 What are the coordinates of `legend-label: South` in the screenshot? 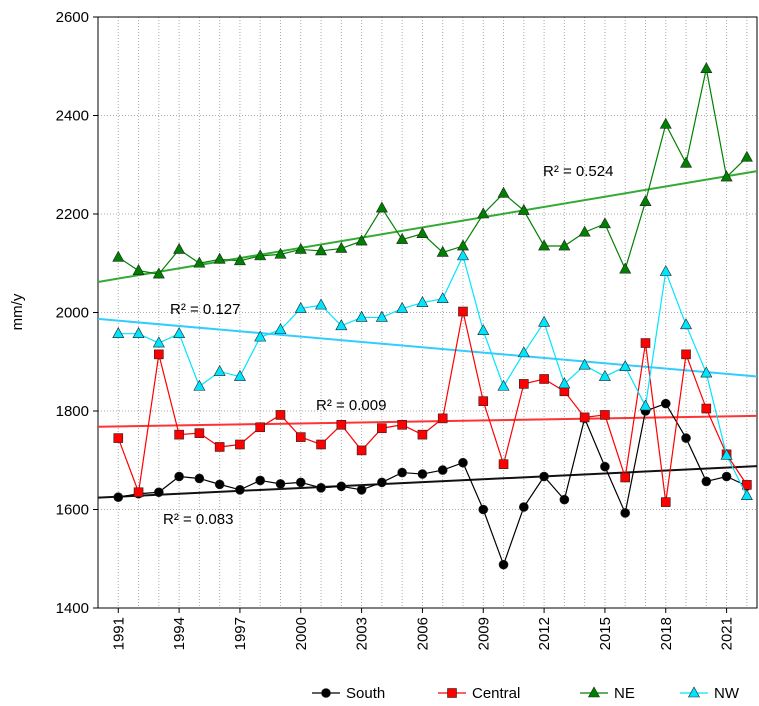 It's located at (365, 693).